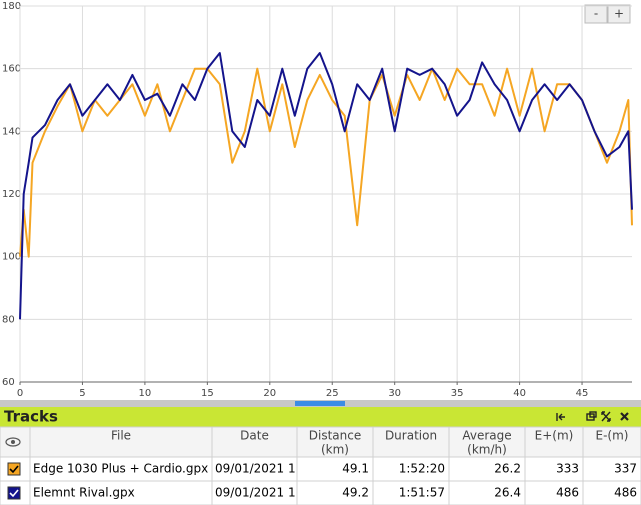 The height and width of the screenshot is (505, 641). Describe the element at coordinates (457, 393) in the screenshot. I see `x-tick-label: 35` at that location.